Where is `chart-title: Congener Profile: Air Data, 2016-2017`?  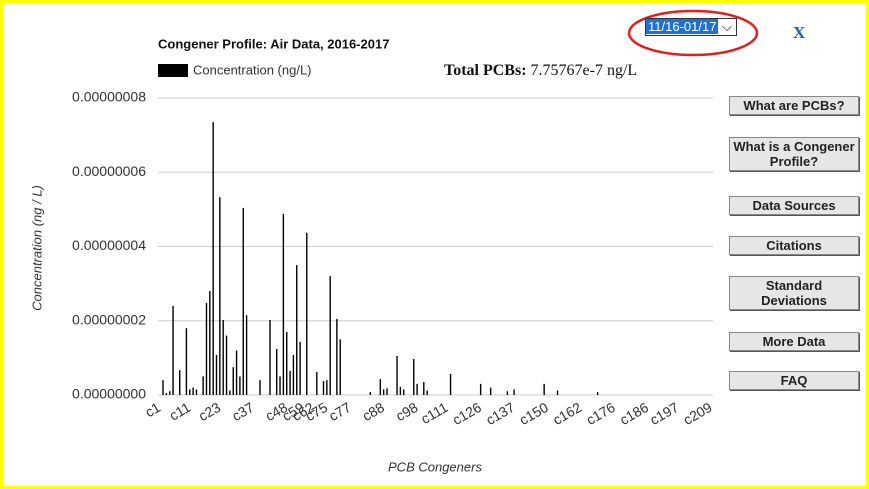
chart-title: Congener Profile: Air Data, 2016-2017 is located at coordinates (273, 43).